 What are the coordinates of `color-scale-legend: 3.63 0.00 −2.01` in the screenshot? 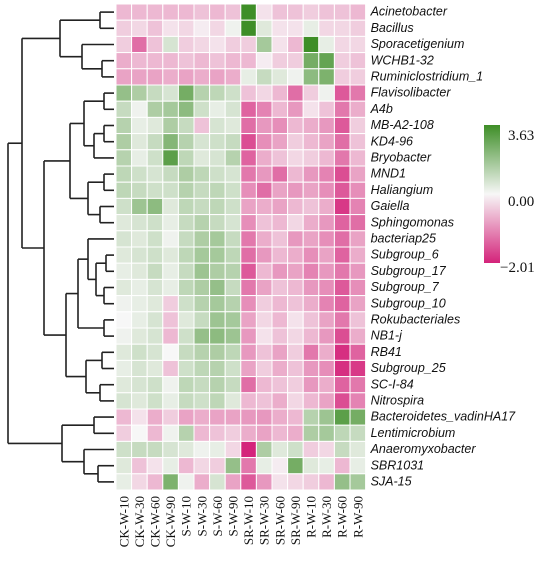 It's located at (509, 200).